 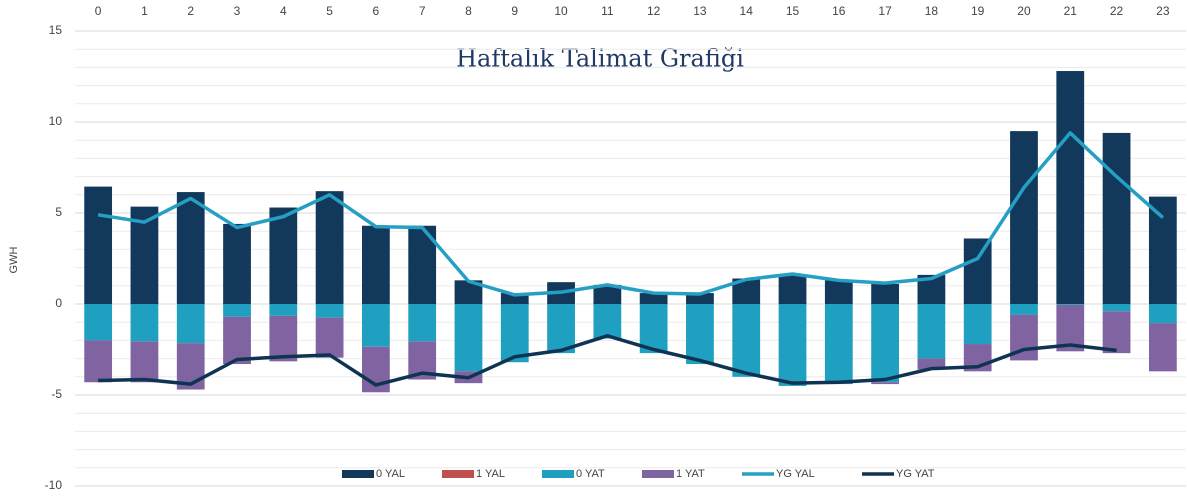 What do you see at coordinates (190, 11) in the screenshot?
I see `x-tick-label: 2` at bounding box center [190, 11].